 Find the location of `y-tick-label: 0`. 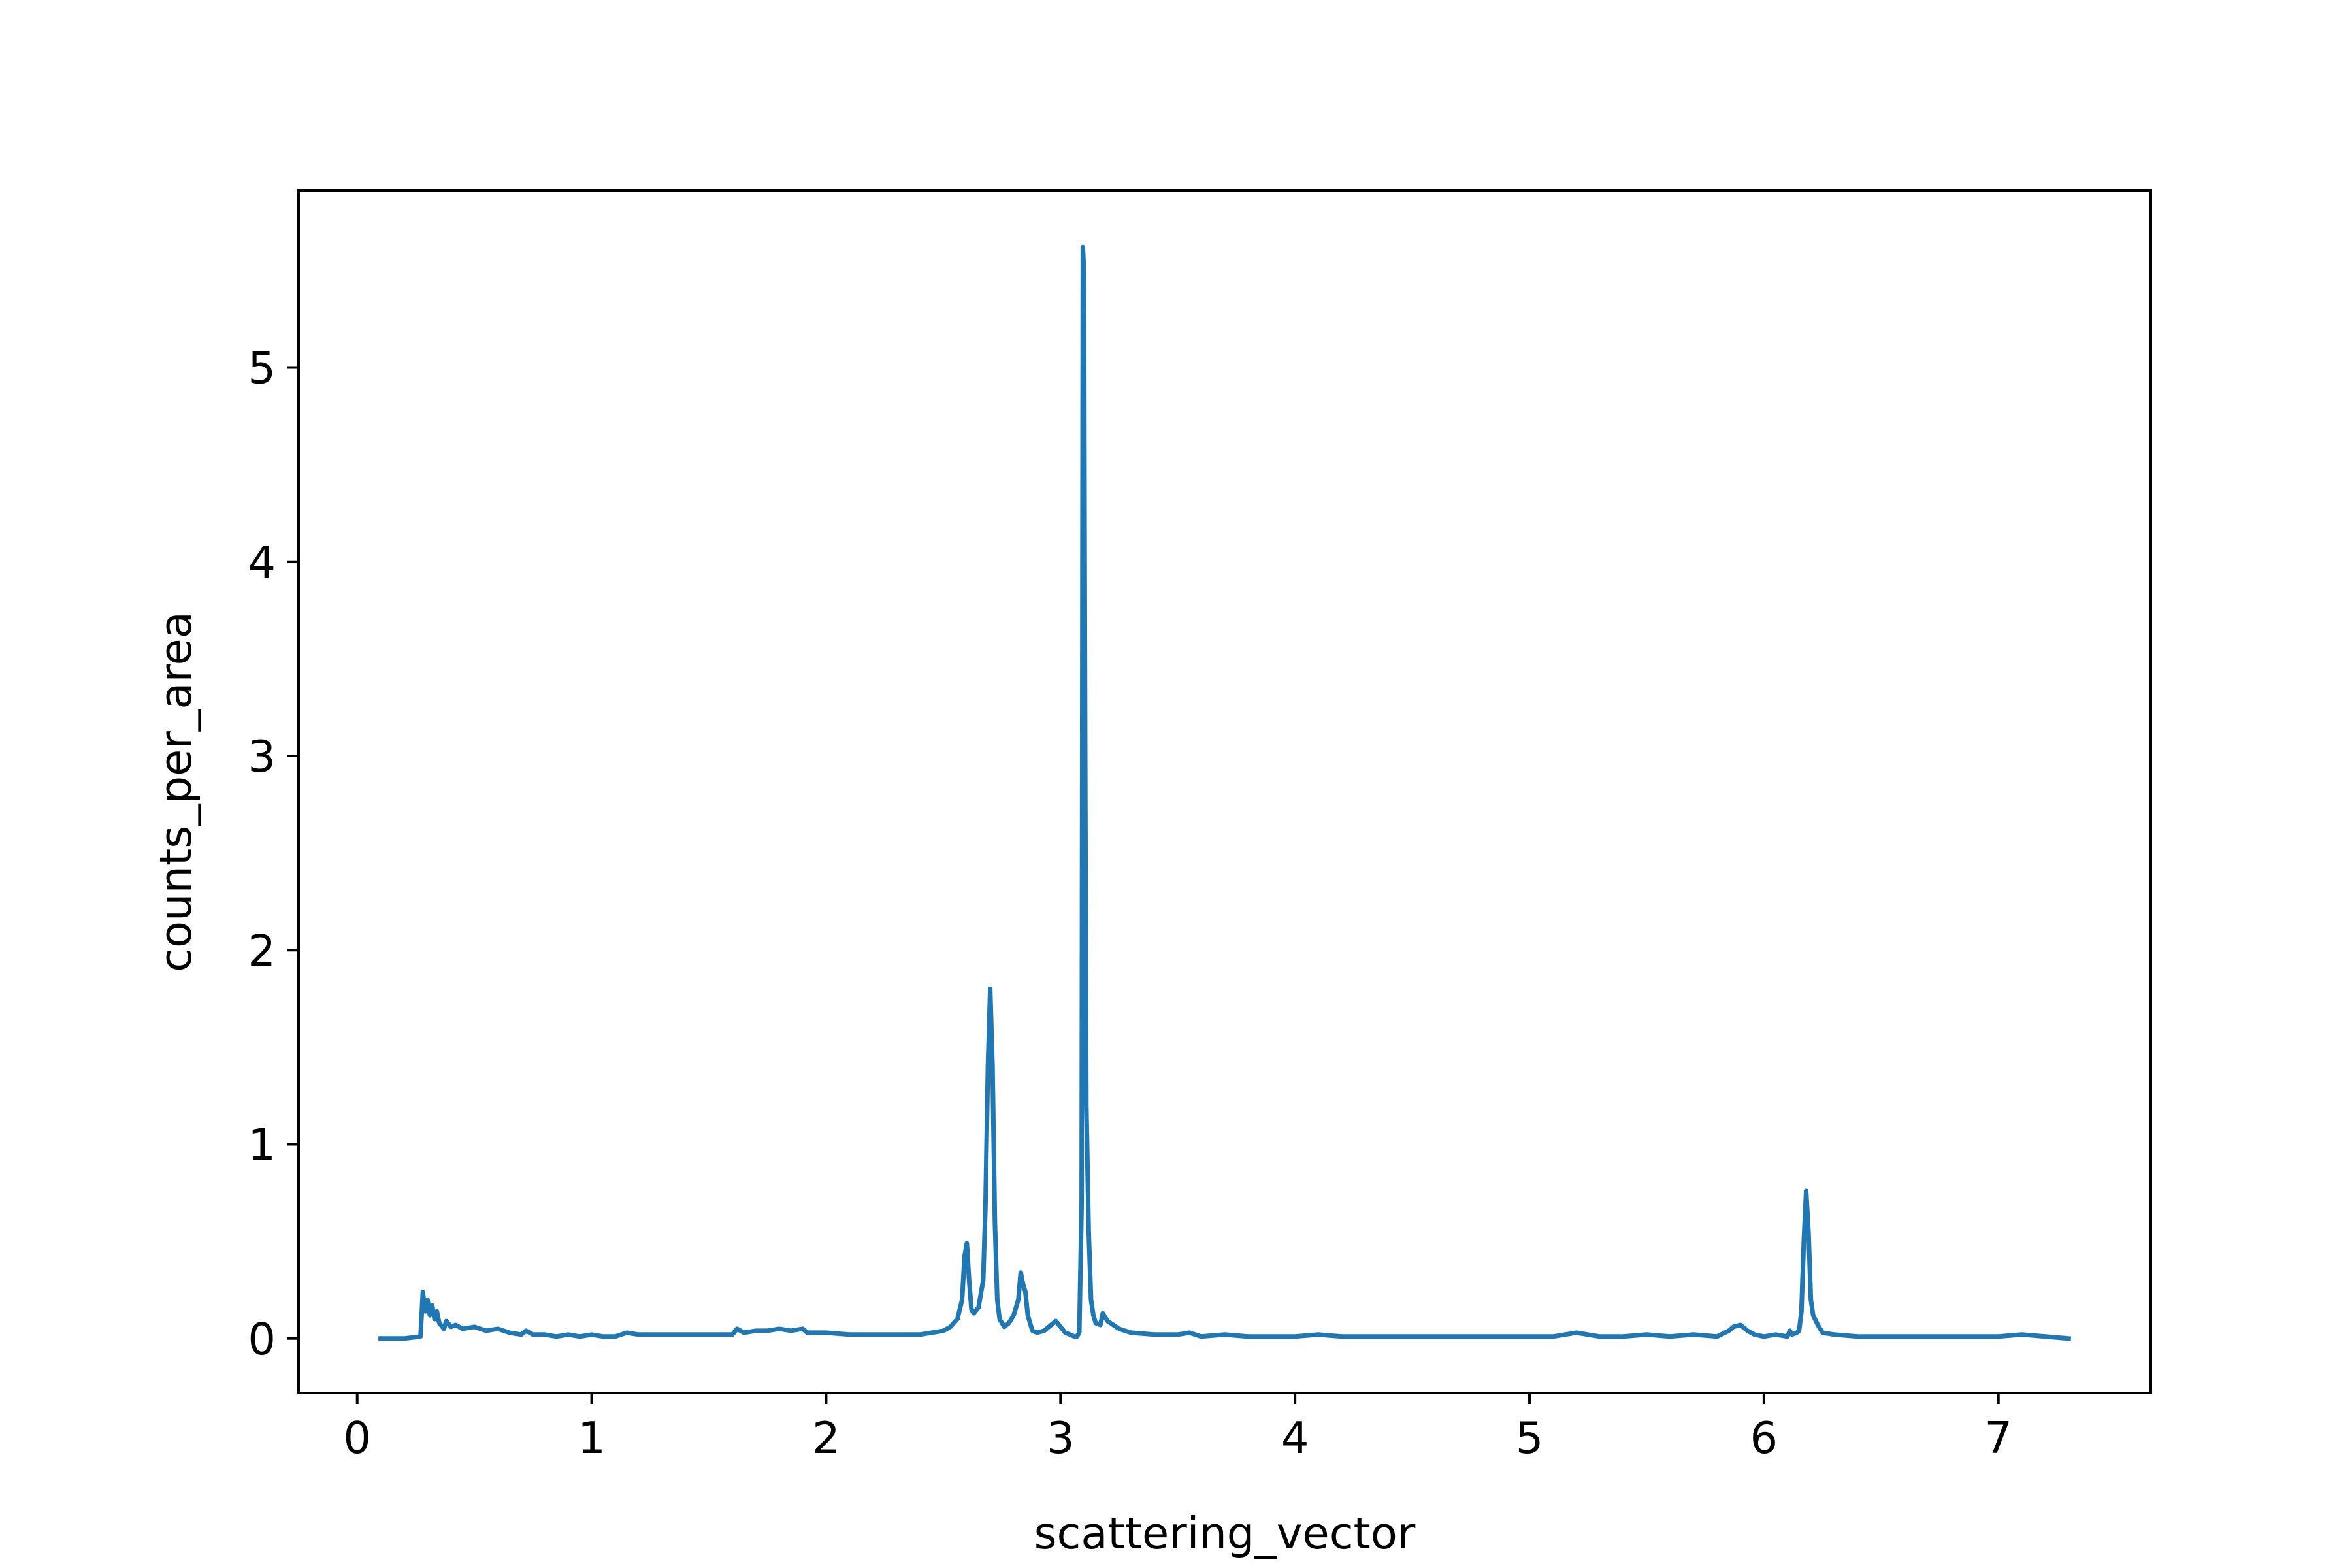

y-tick-label: 0 is located at coordinates (262, 1339).